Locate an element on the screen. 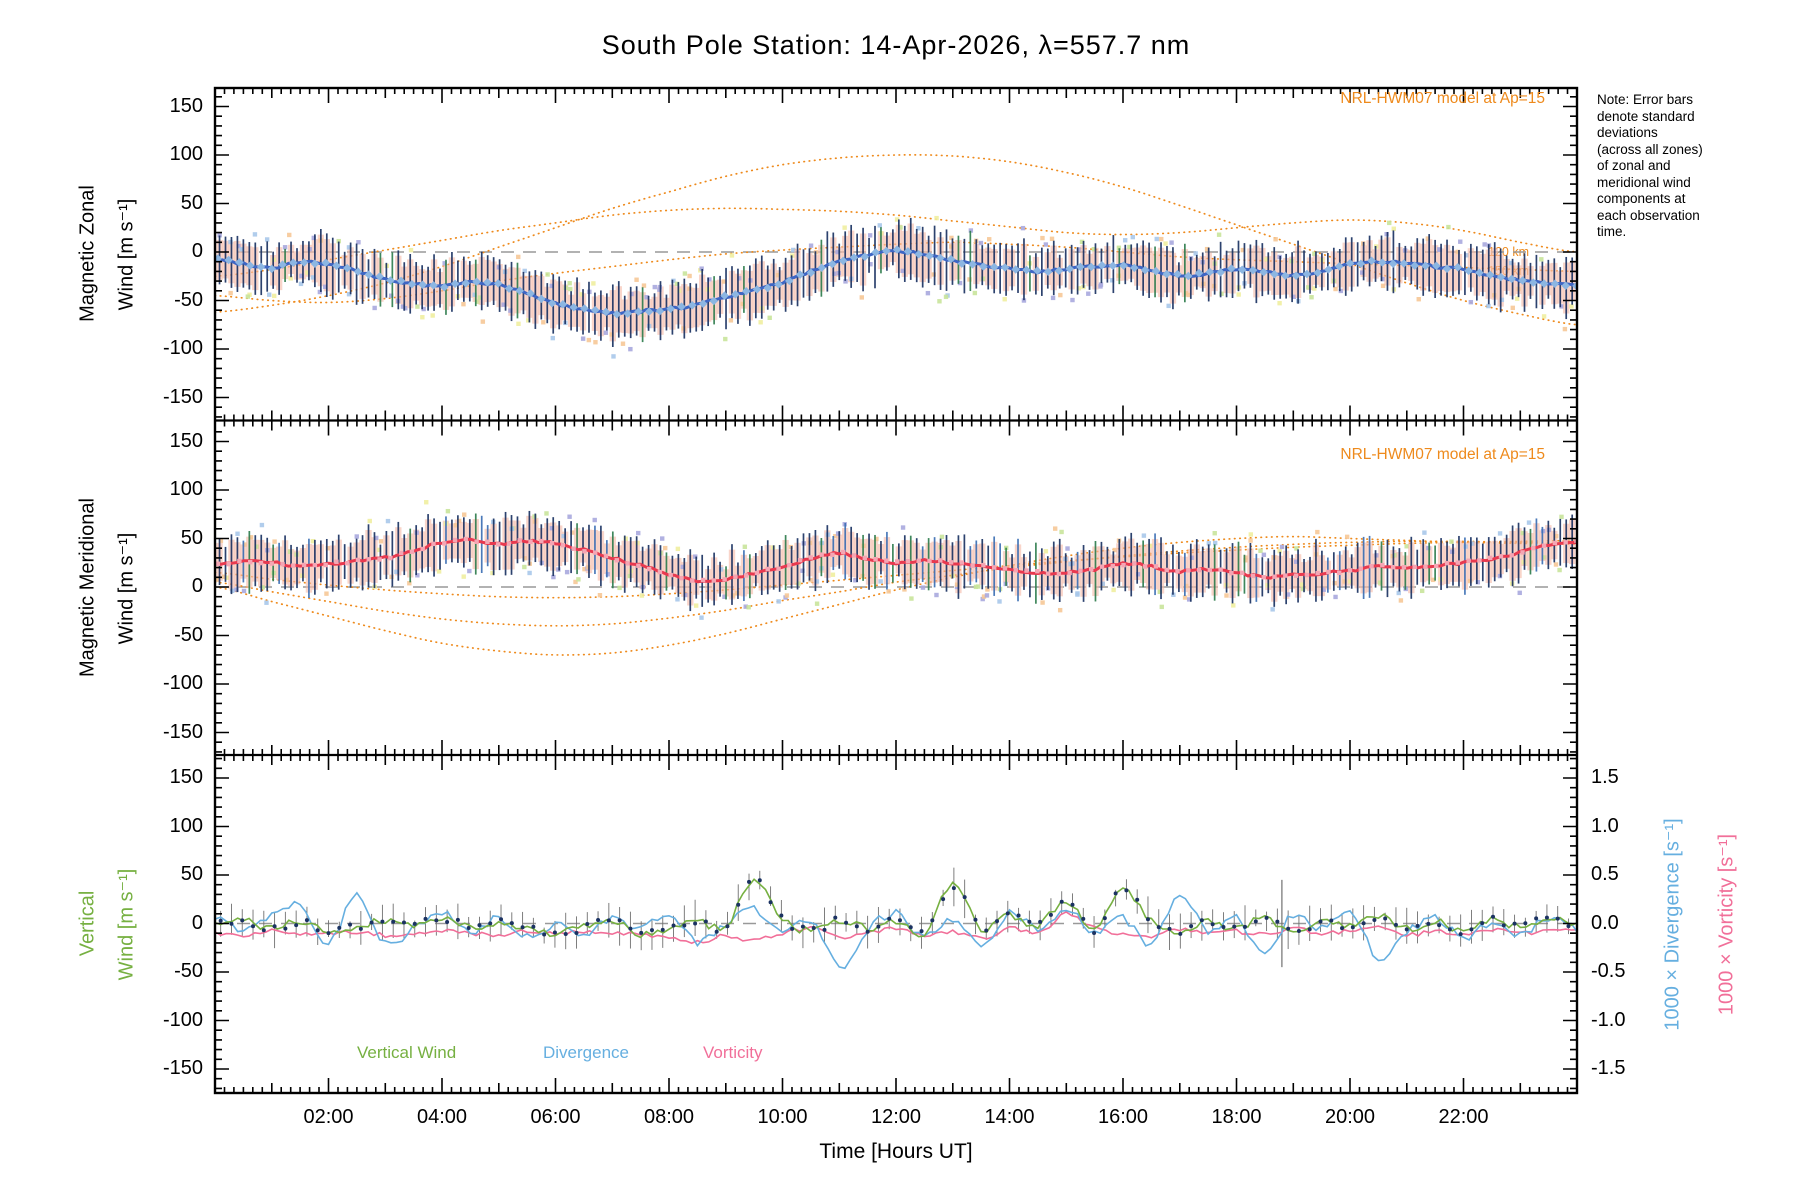 Image resolution: width=1800 pixels, height=1200 pixels. model-label-zonal: NRL-HWM07 model at Ap=15 is located at coordinates (1442, 98).